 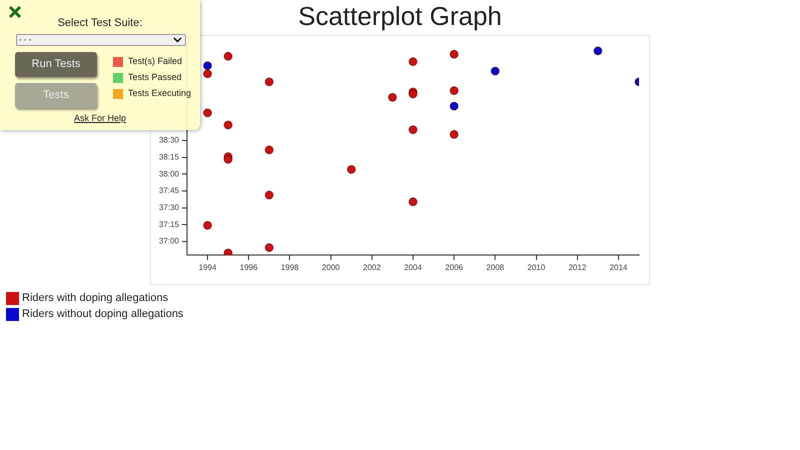 What do you see at coordinates (495, 267) in the screenshot?
I see `x-tick-label: 2008` at bounding box center [495, 267].